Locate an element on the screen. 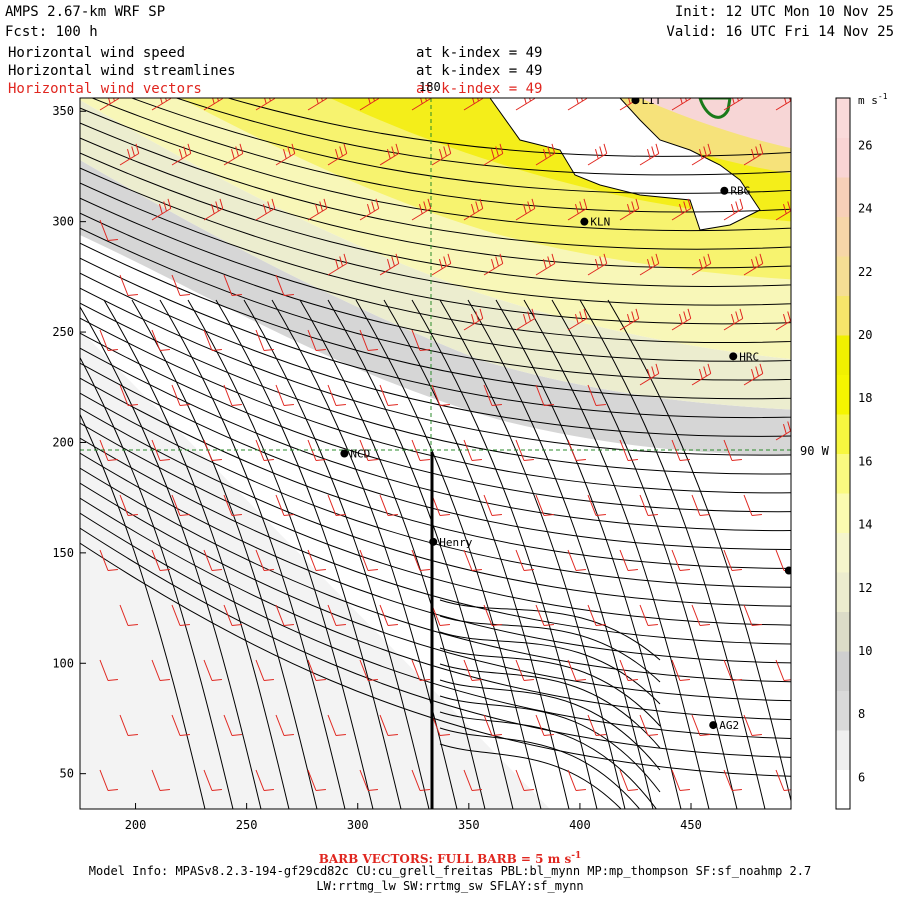 Image resolution: width=900 pixels, height=900 pixels. model-title: AMPS 2.67-km WRF SP is located at coordinates (85, 12).